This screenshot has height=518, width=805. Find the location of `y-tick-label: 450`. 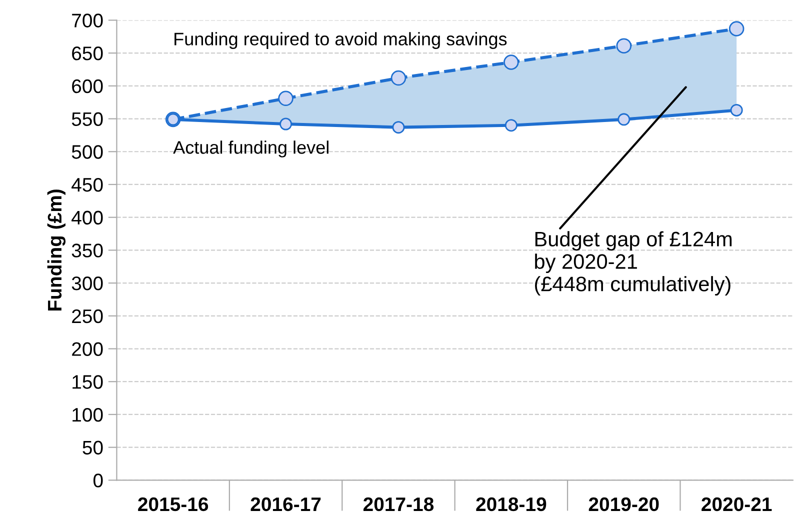

y-tick-label: 450 is located at coordinates (87, 185).